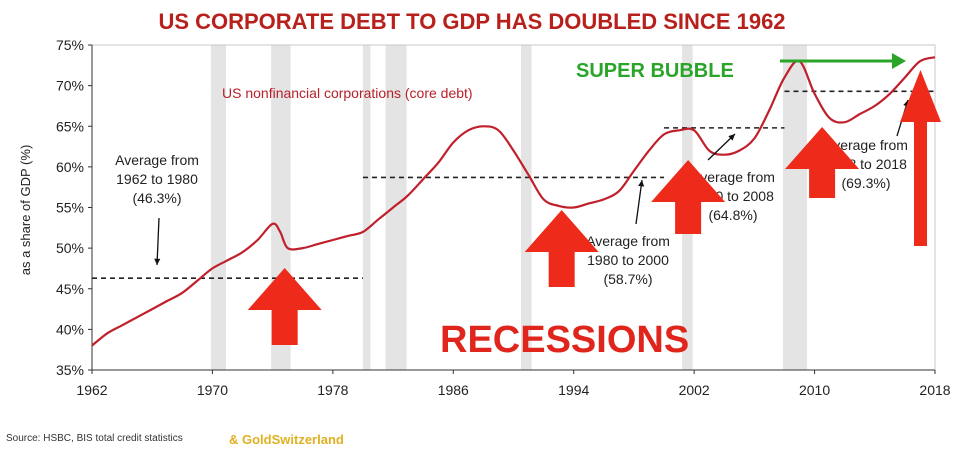  I want to click on average-label-line: (69.3%), so click(865, 183).